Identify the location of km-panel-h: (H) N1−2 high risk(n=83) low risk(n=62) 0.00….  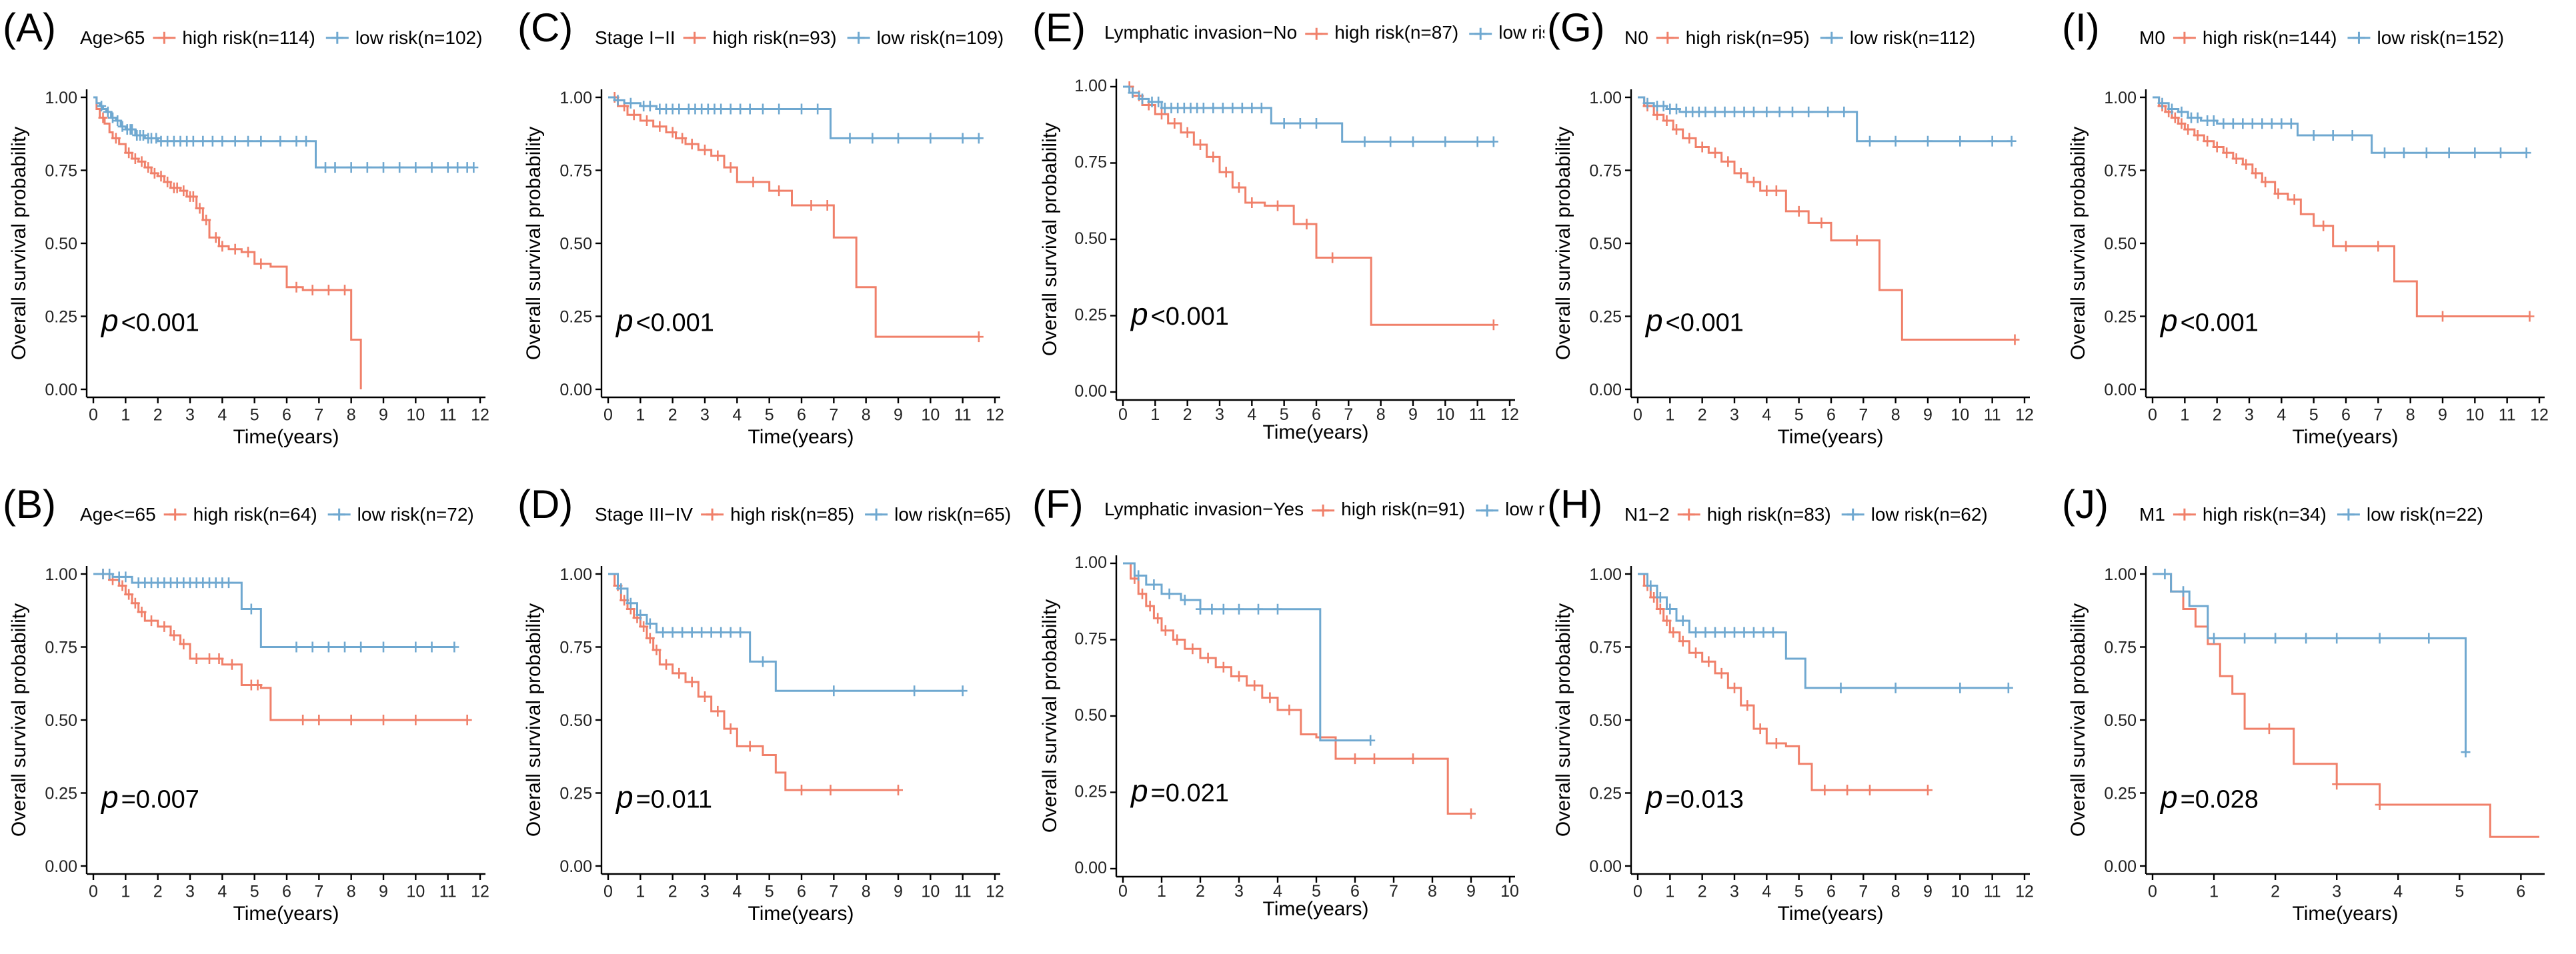
(1802, 715).